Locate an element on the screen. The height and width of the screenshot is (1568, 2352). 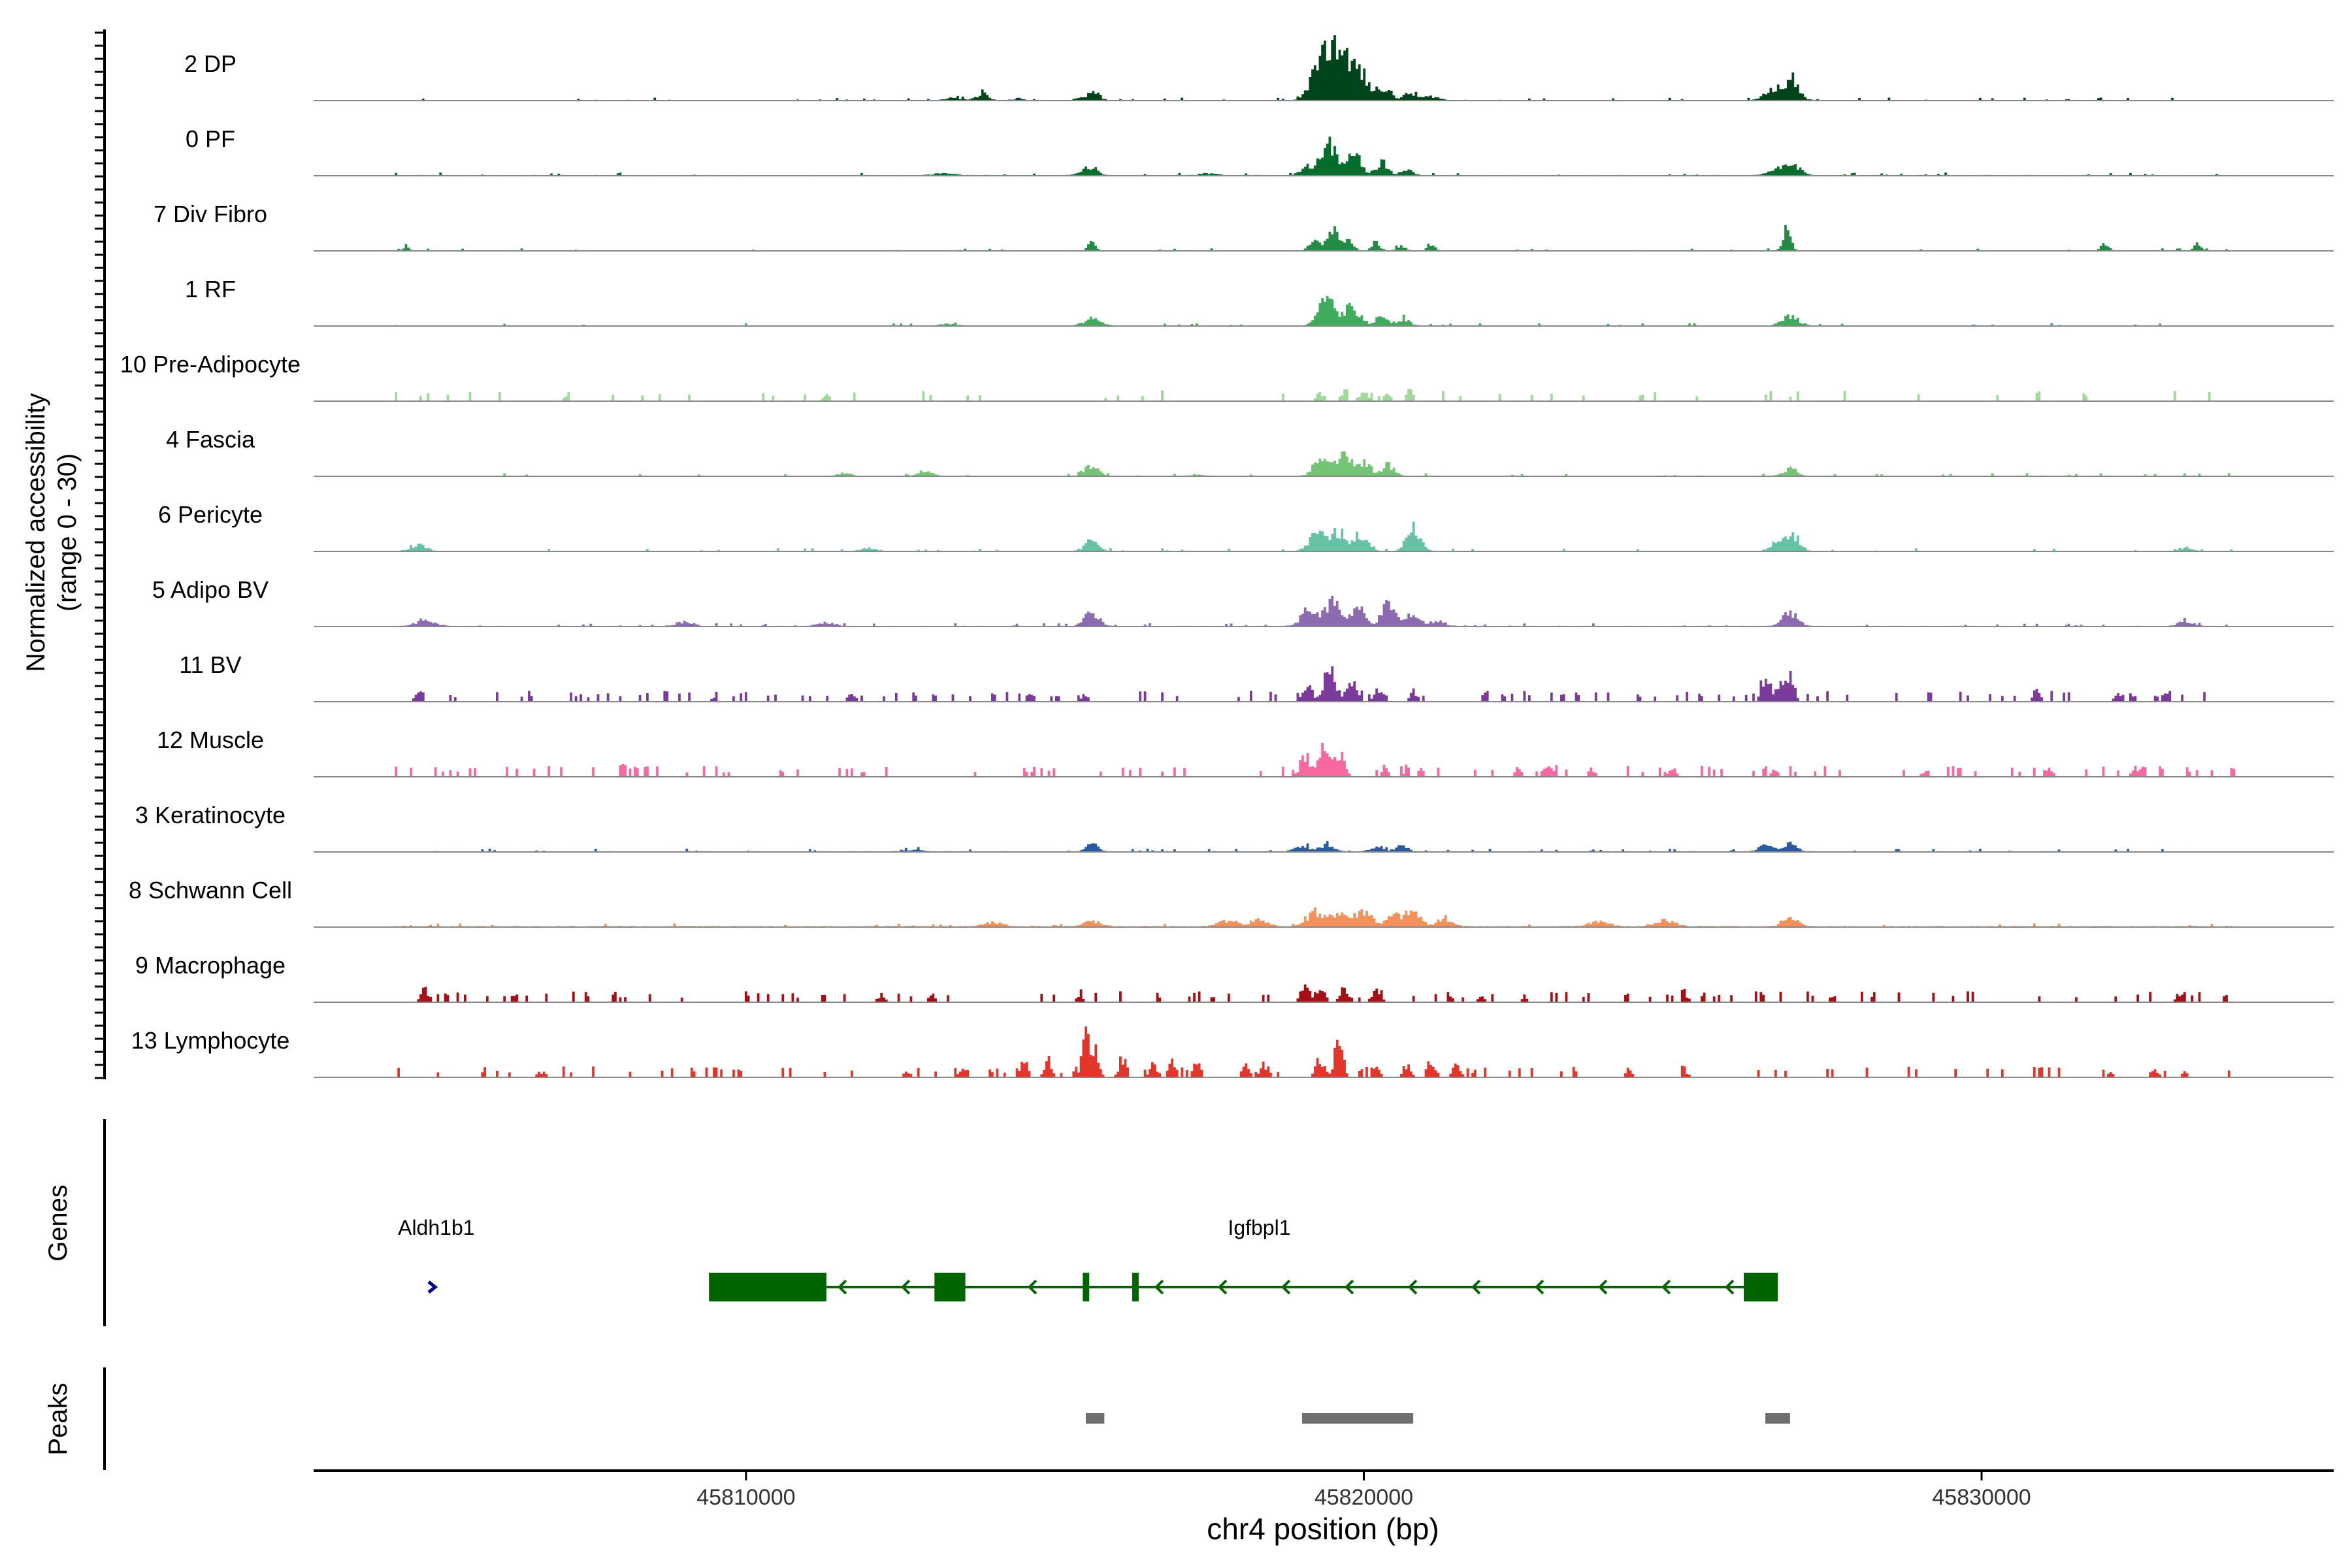
track-11: 8 Schwann Cell is located at coordinates (1231, 902).